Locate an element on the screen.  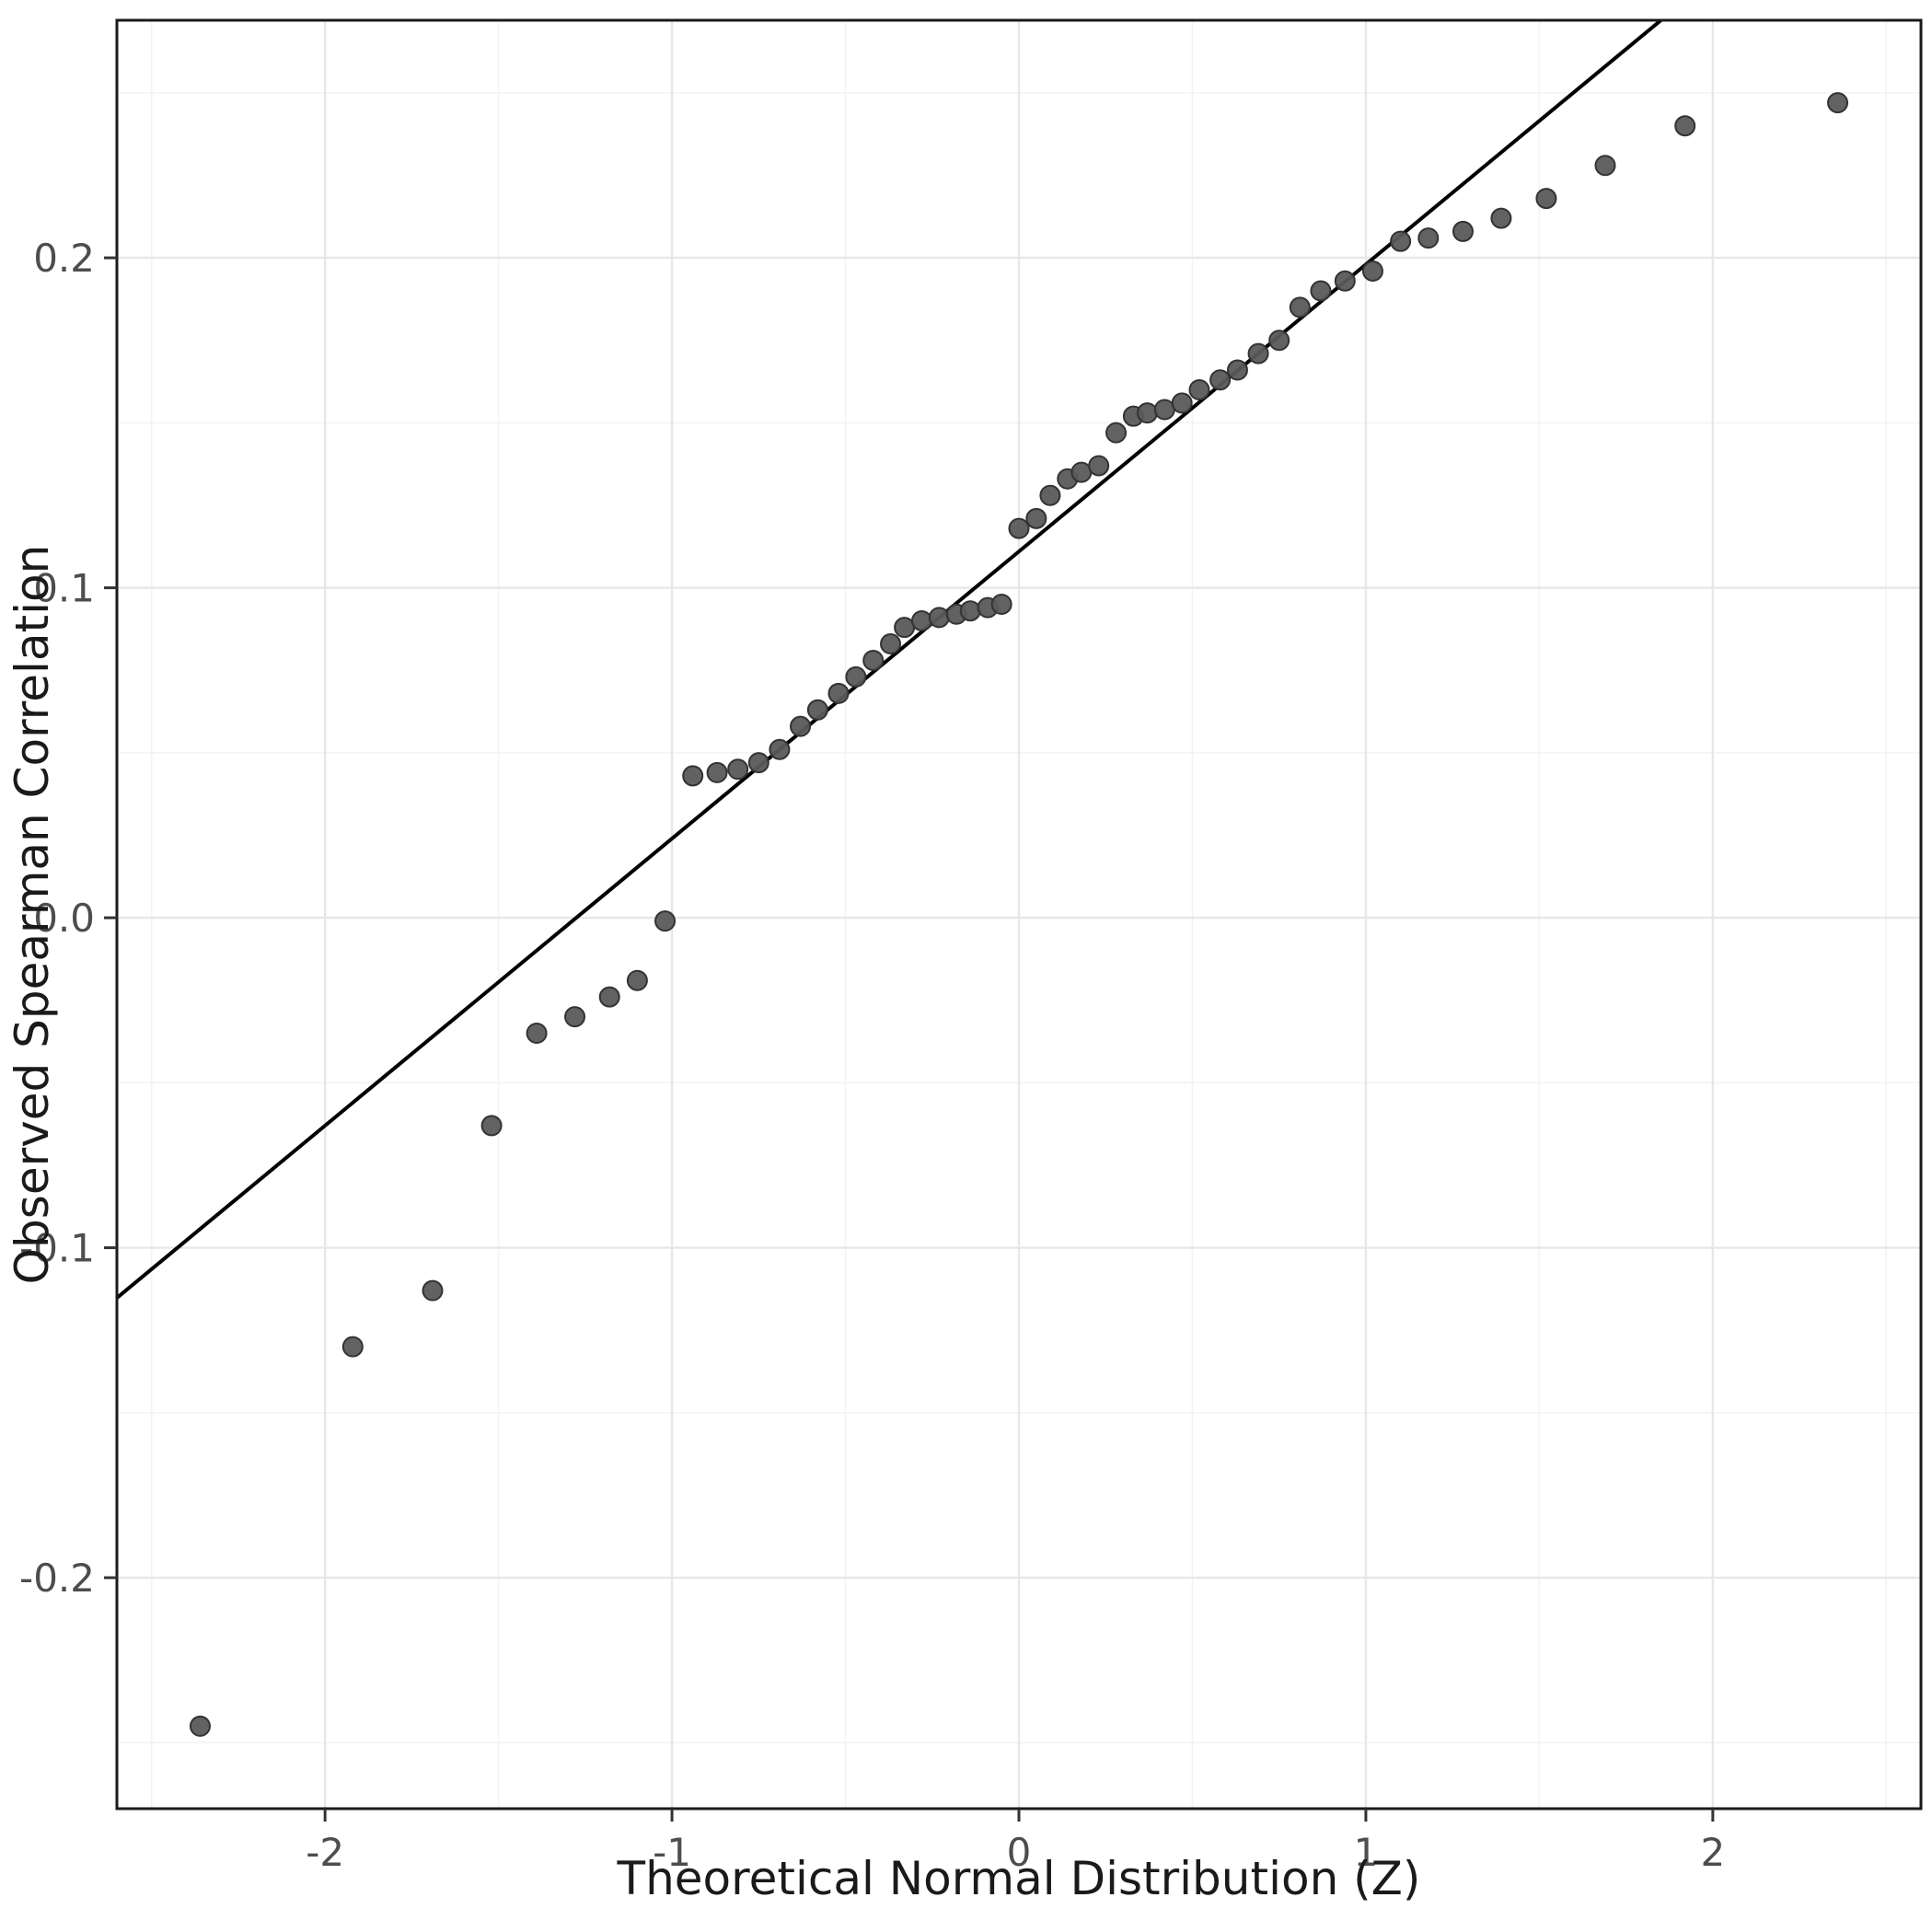
y-axis-tick-label: -0.1 is located at coordinates (57, 1248).